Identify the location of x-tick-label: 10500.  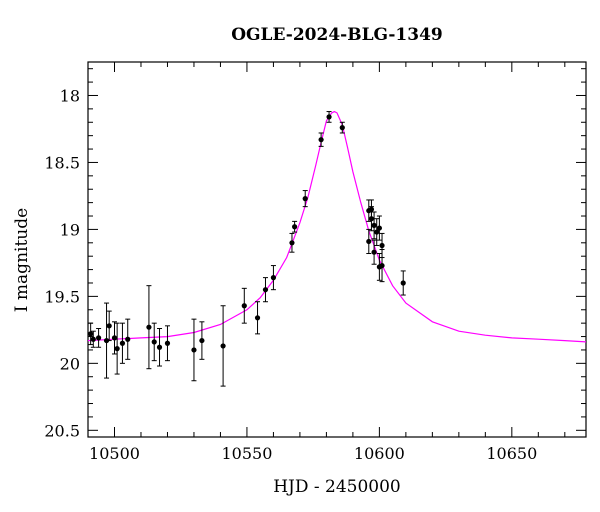
(114, 453).